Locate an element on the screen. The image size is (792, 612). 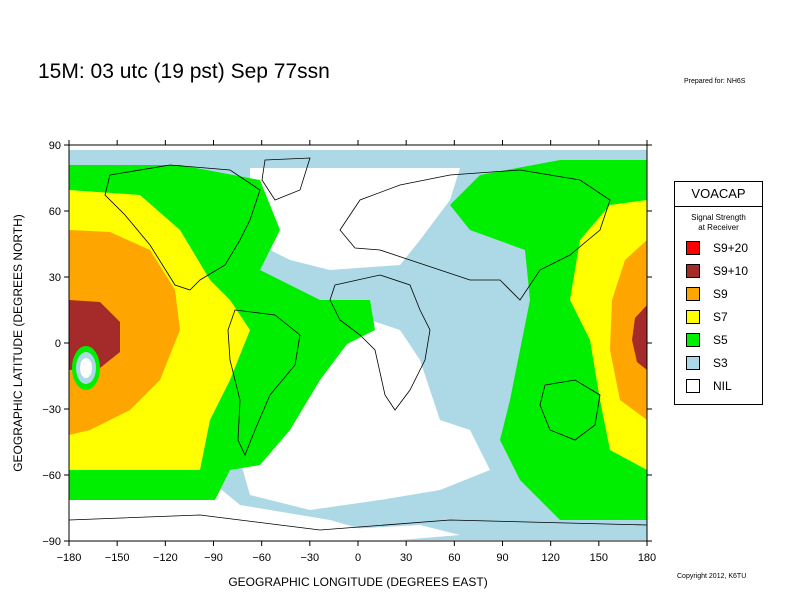
nil-region-south-polar is located at coordinates (360, 530).